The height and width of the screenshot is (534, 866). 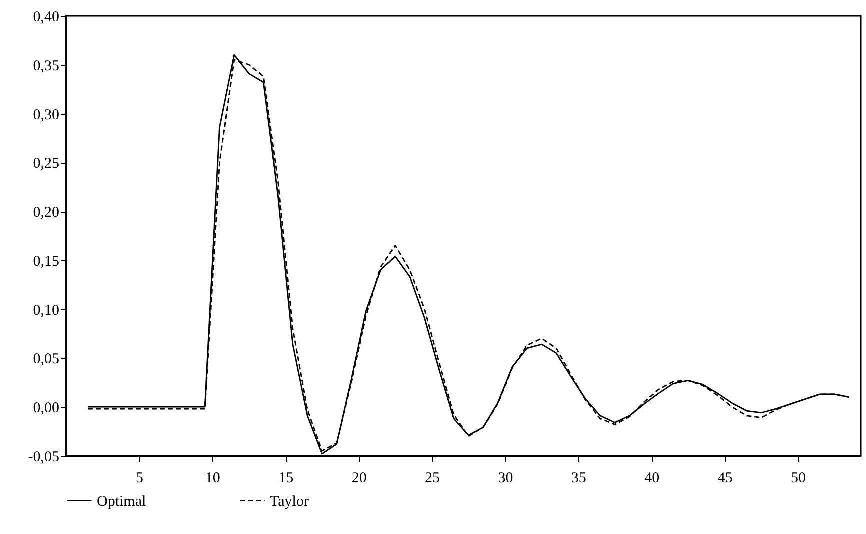 What do you see at coordinates (121, 502) in the screenshot?
I see `legend-label: Optimal` at bounding box center [121, 502].